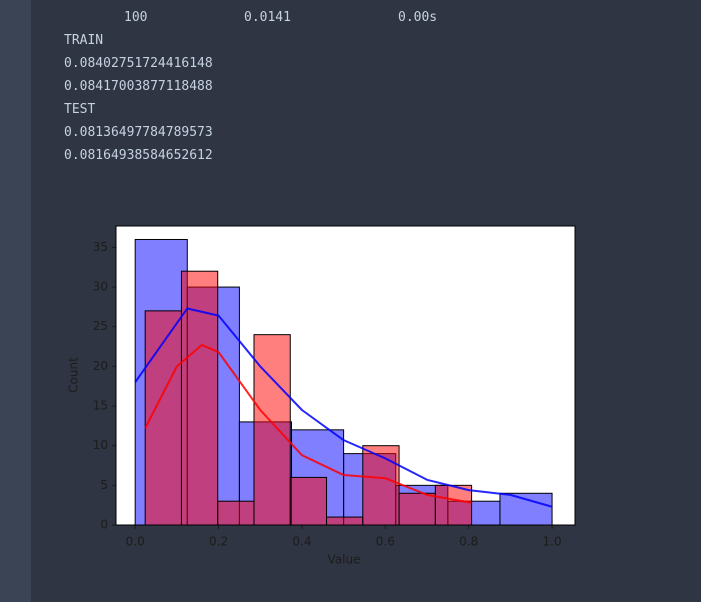 The height and width of the screenshot is (602, 701). Describe the element at coordinates (136, 17) in the screenshot. I see `output-cell: 100` at that location.